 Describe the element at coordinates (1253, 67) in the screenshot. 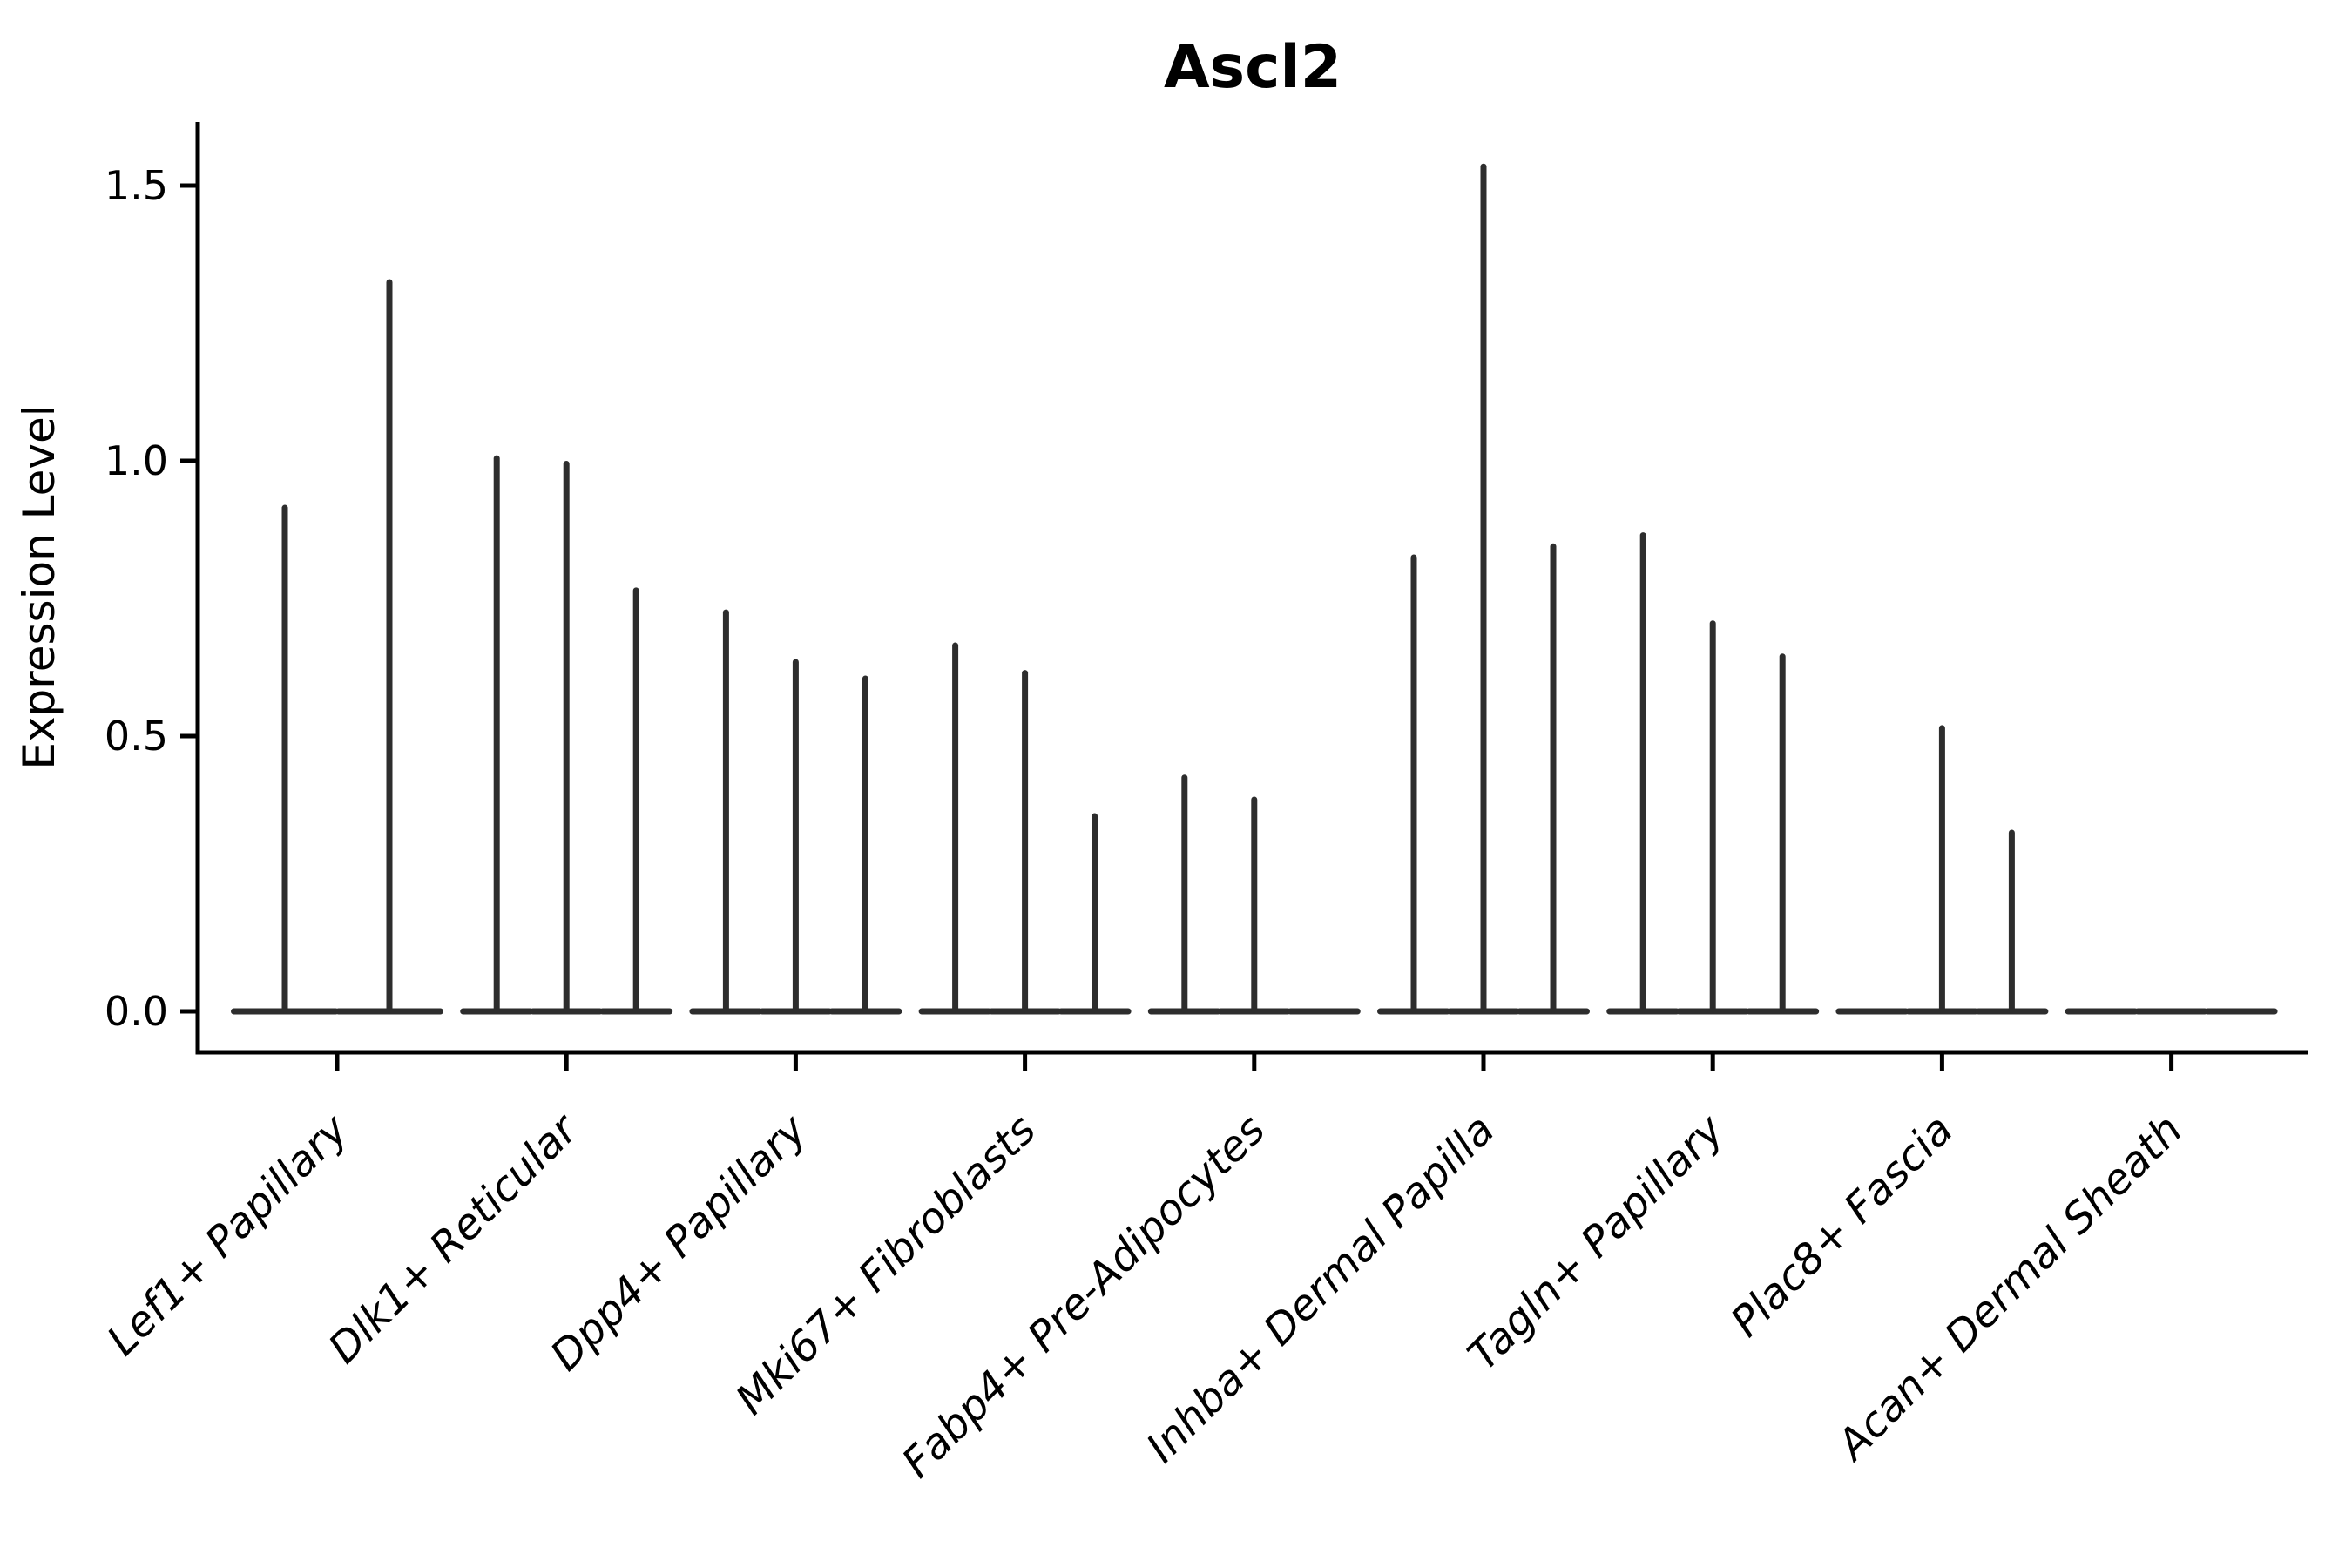

I see `chart-title: Ascl2` at that location.